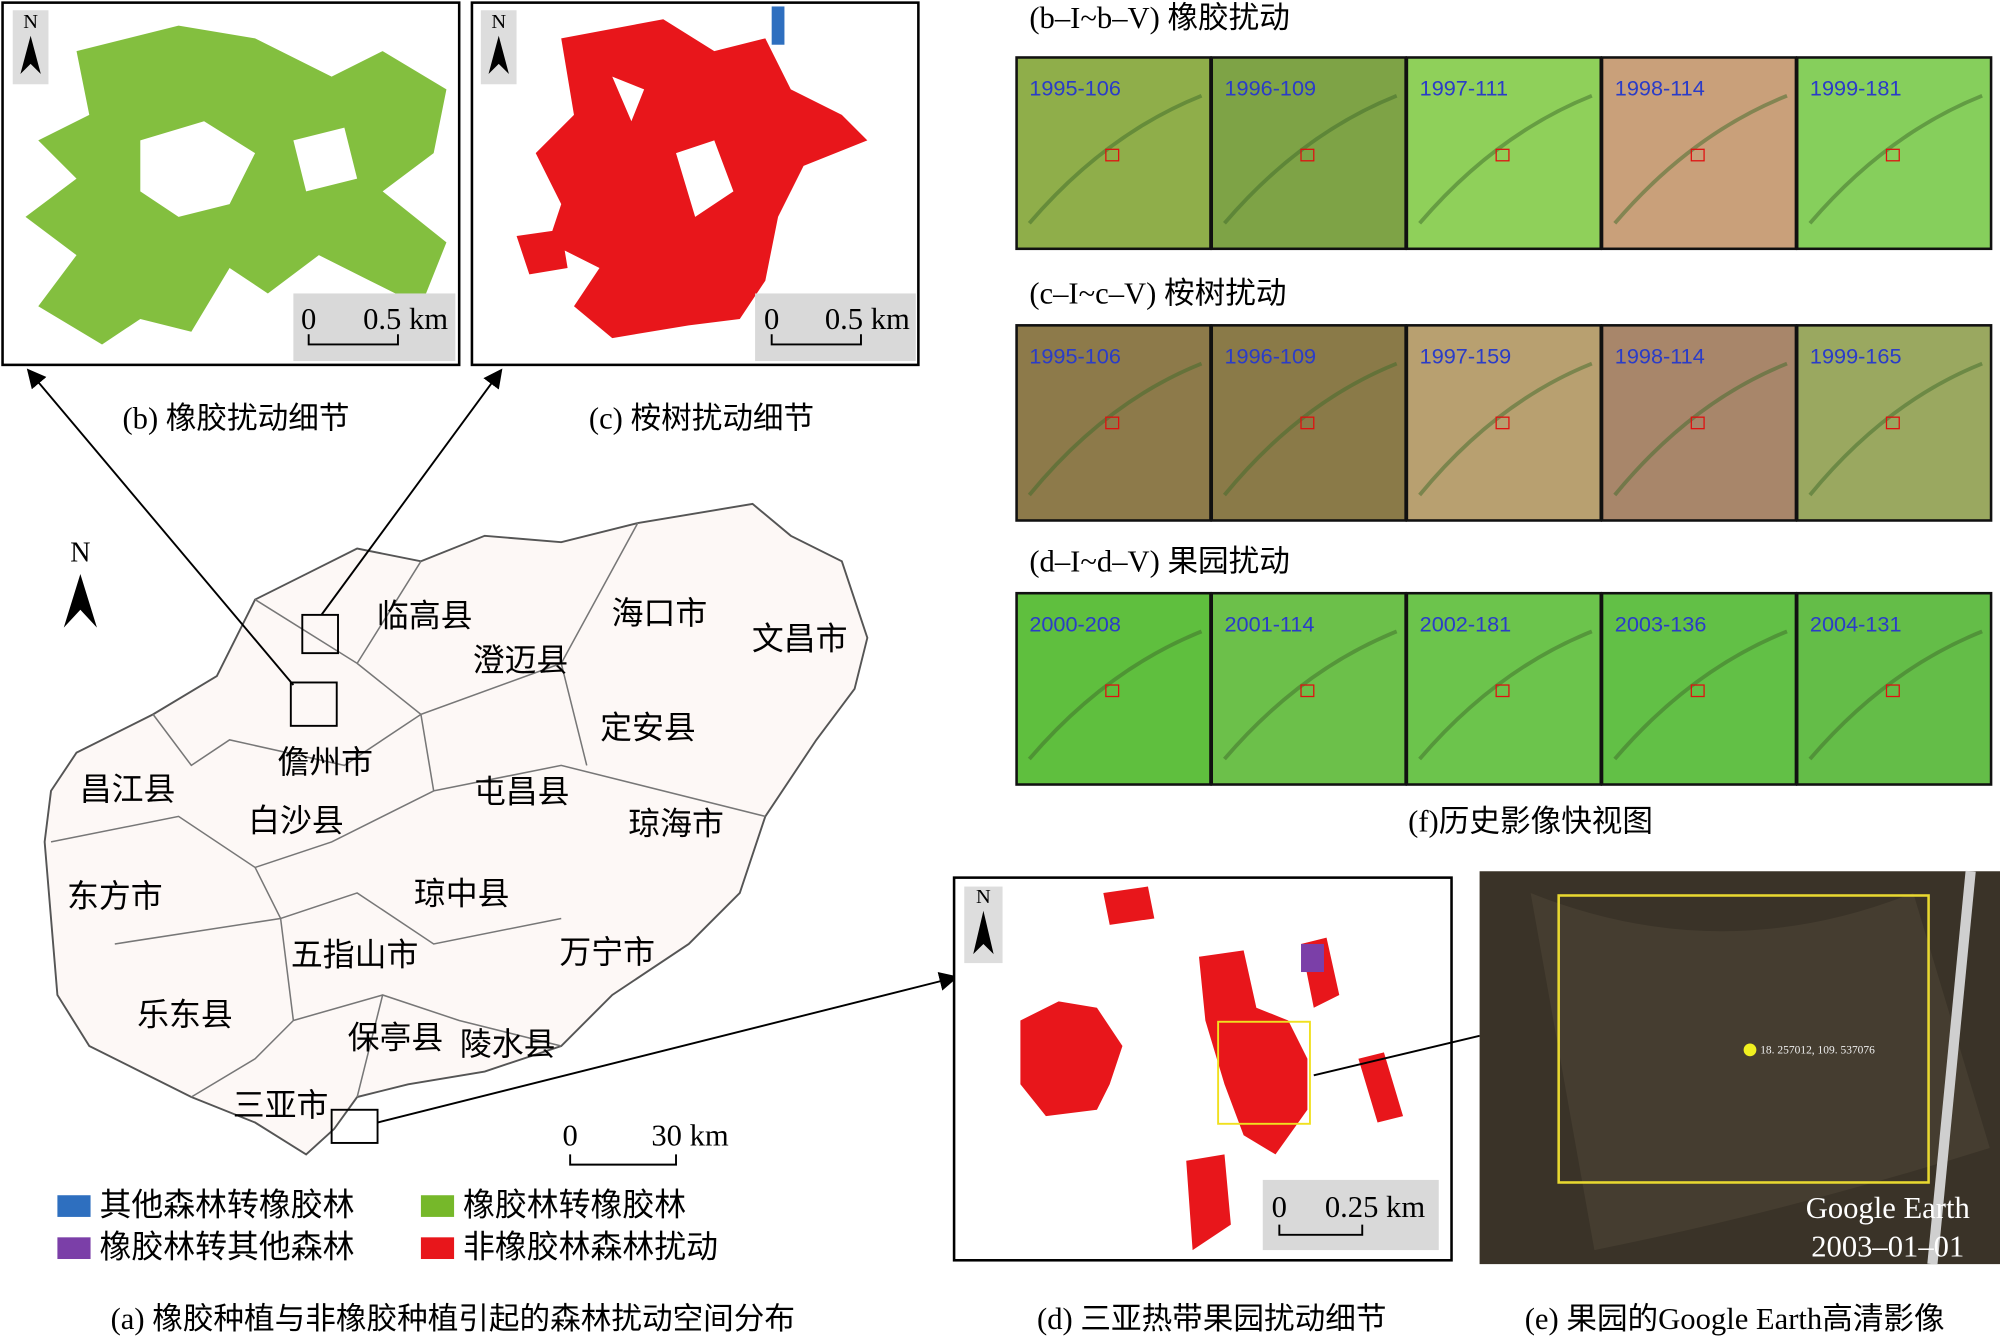 The width and height of the screenshot is (2000, 1342). What do you see at coordinates (1464, 88) in the screenshot?
I see `image-date-label: 1997-111` at bounding box center [1464, 88].